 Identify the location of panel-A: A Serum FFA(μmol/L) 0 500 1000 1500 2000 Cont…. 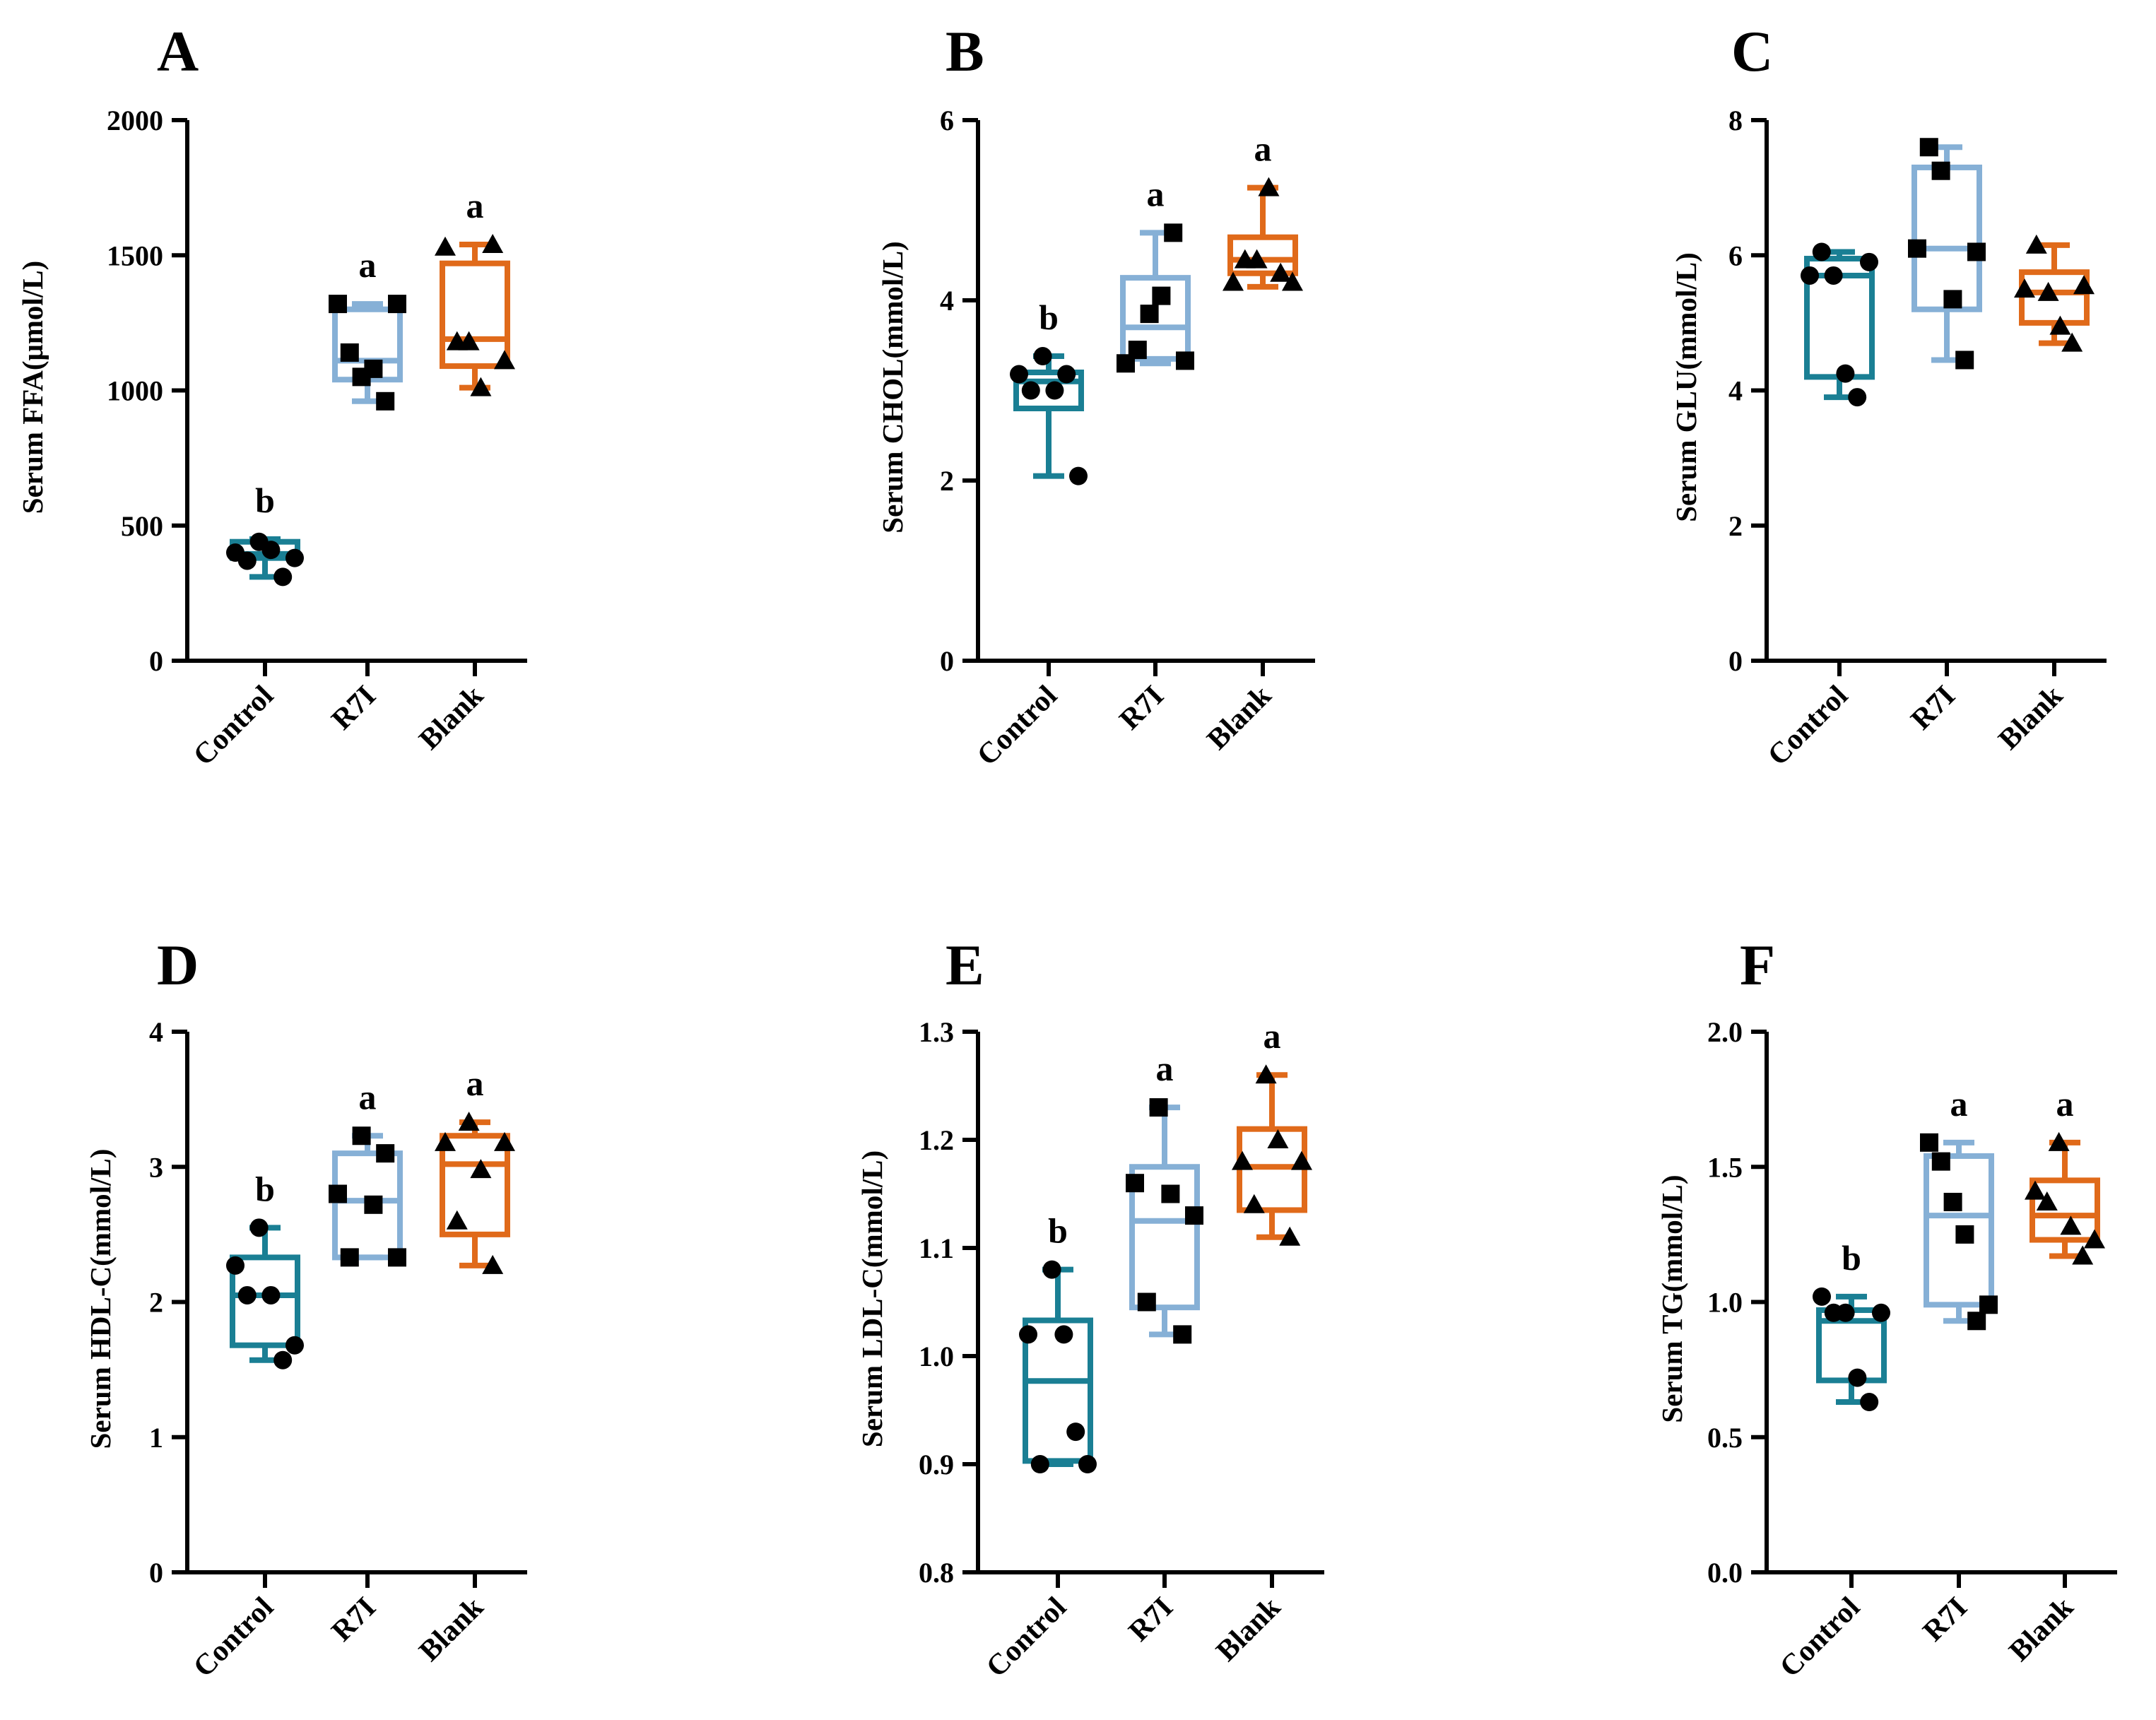
(271, 395).